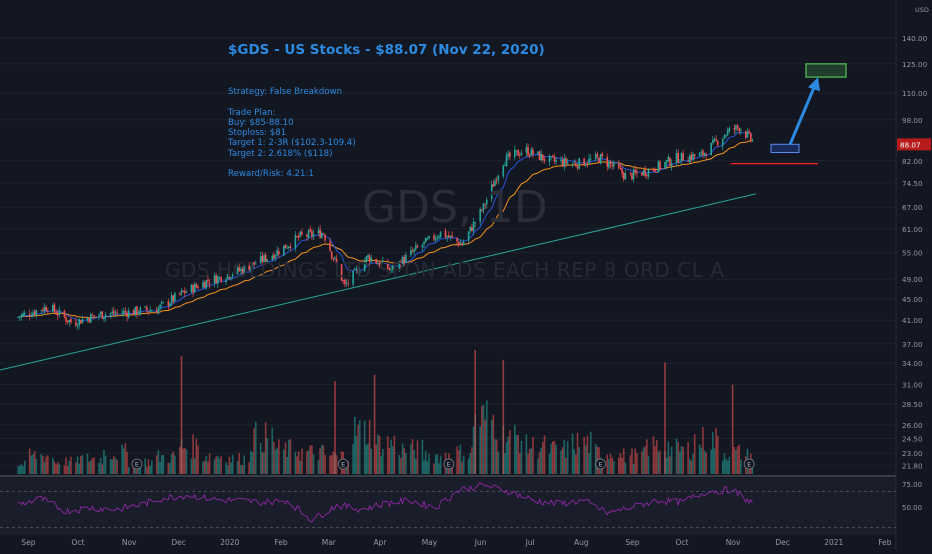 Image resolution: width=932 pixels, height=554 pixels. I want to click on rsi-pane, so click(448, 505).